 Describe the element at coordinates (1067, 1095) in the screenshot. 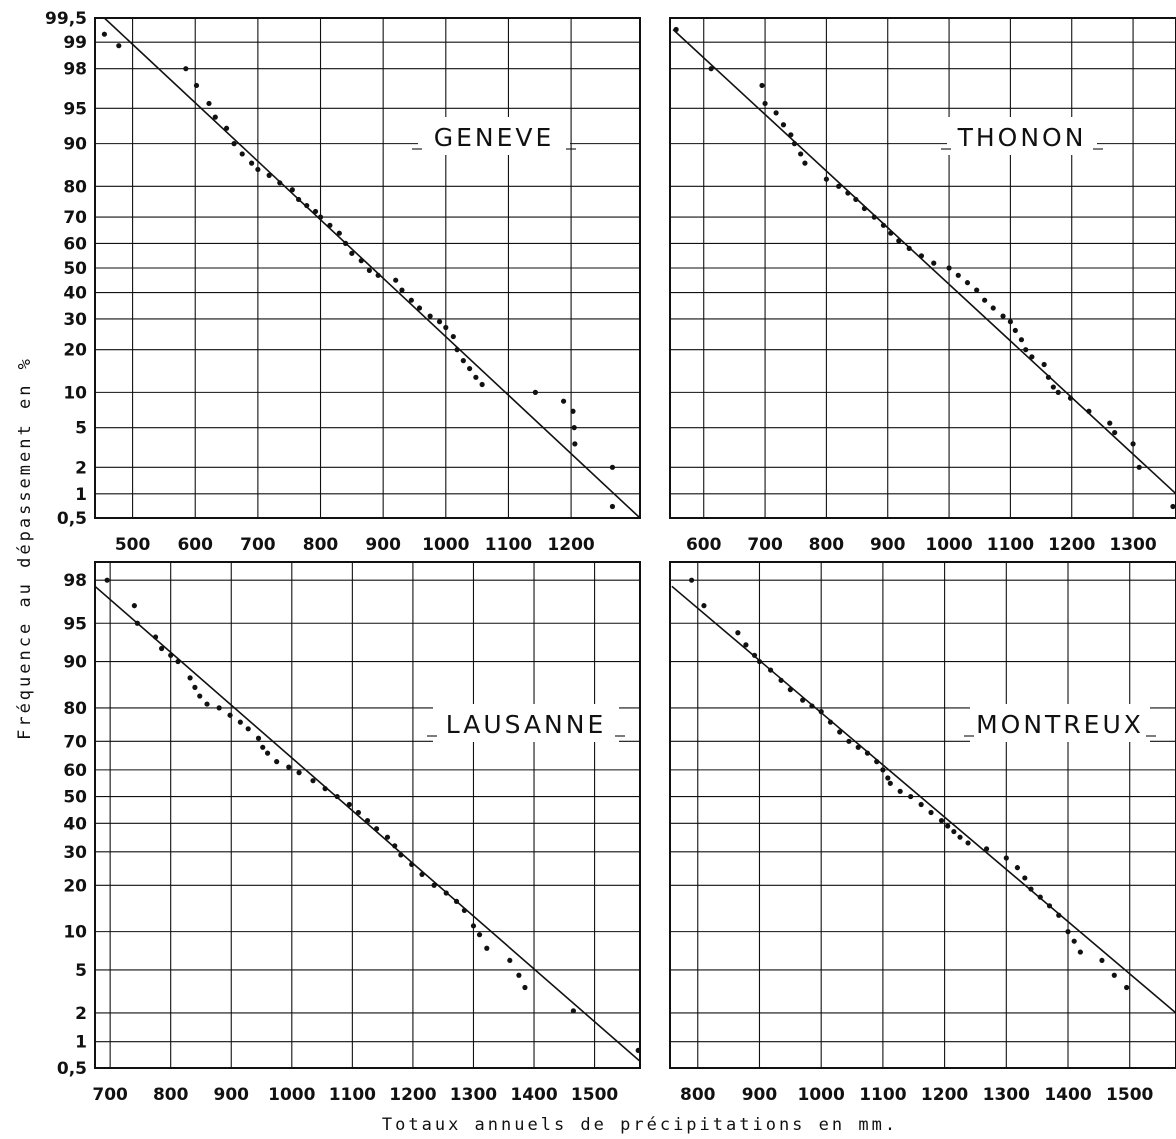

I see `x-tick-label: 1400` at that location.